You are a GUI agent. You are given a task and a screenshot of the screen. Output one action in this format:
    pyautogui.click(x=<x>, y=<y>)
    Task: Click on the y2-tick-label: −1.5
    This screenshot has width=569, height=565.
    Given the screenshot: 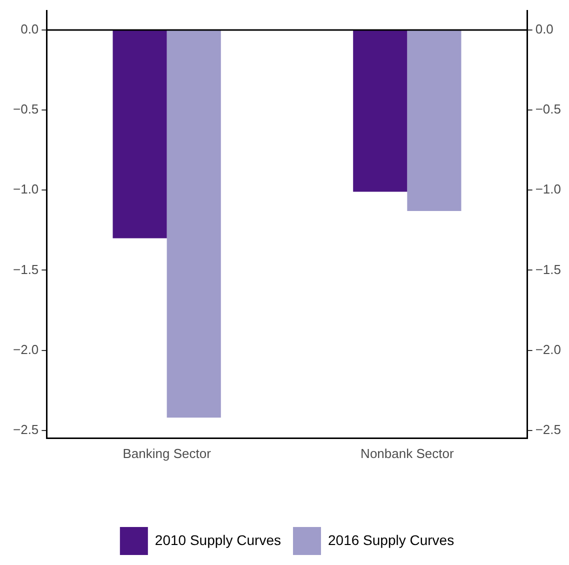 What is the action you would take?
    pyautogui.click(x=548, y=269)
    